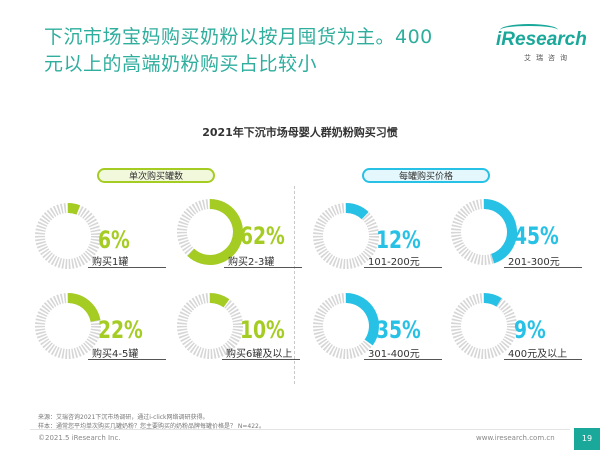 This screenshot has height=450, width=600. Describe the element at coordinates (541, 39) in the screenshot. I see `logo-wordmark: iResearch` at that location.